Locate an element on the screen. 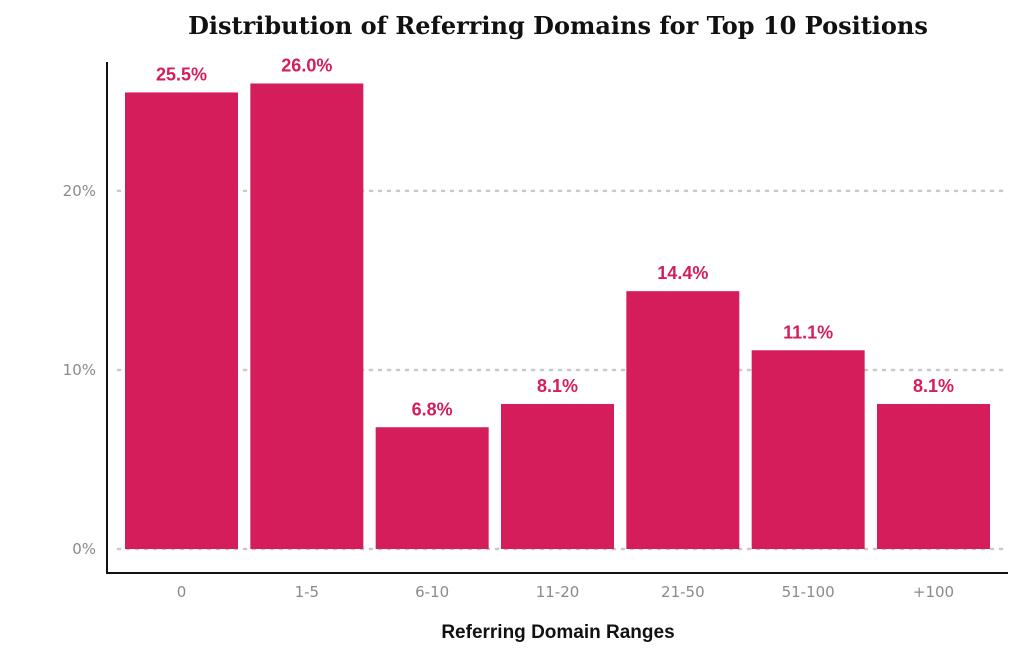  x-tick-label: 1-5 is located at coordinates (307, 592).